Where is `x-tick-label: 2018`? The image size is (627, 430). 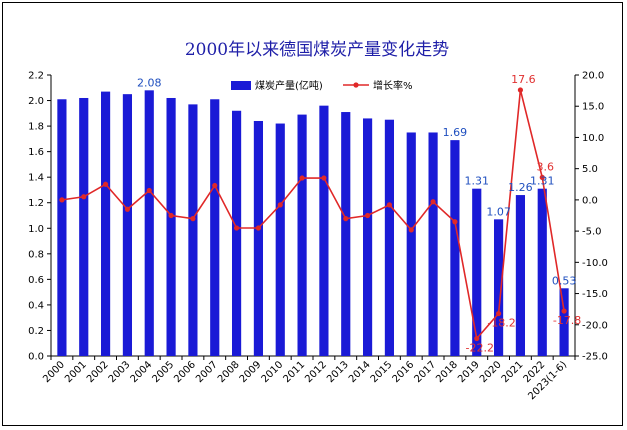
x-tick-label: 2018 is located at coordinates (447, 372).